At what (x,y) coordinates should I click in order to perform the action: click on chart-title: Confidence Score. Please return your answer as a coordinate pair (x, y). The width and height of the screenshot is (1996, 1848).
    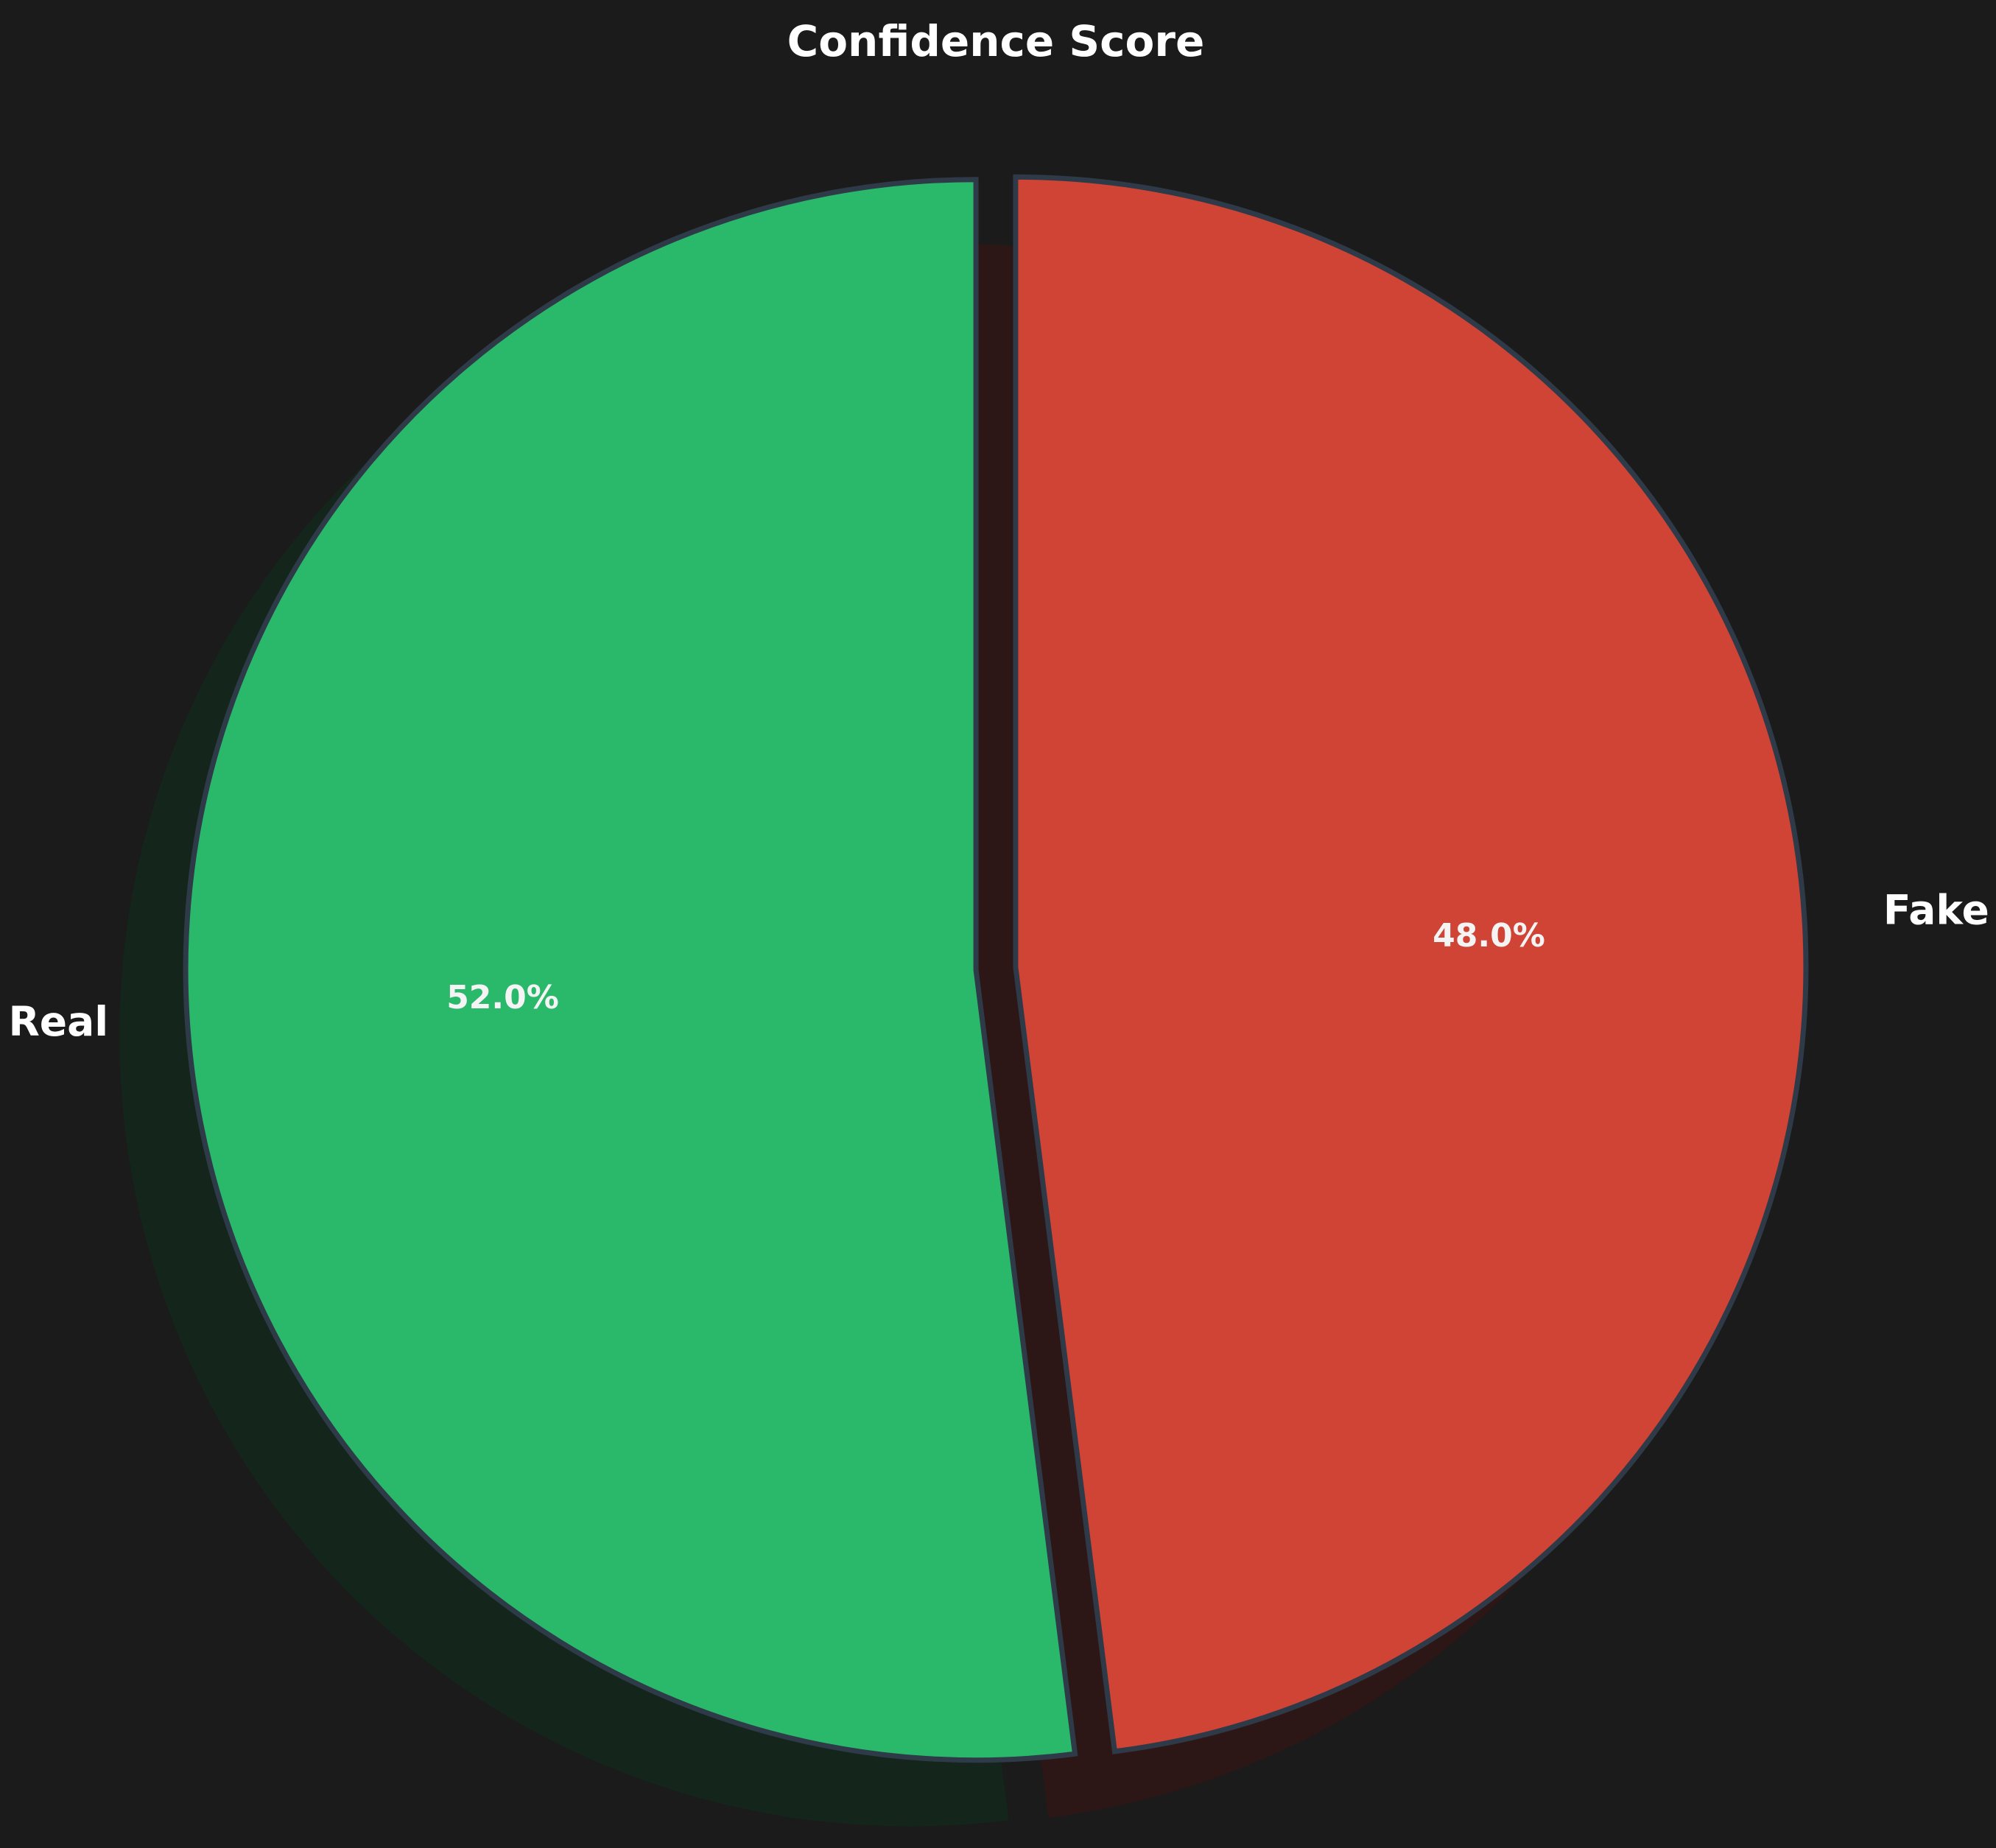
    Looking at the image, I should click on (996, 41).